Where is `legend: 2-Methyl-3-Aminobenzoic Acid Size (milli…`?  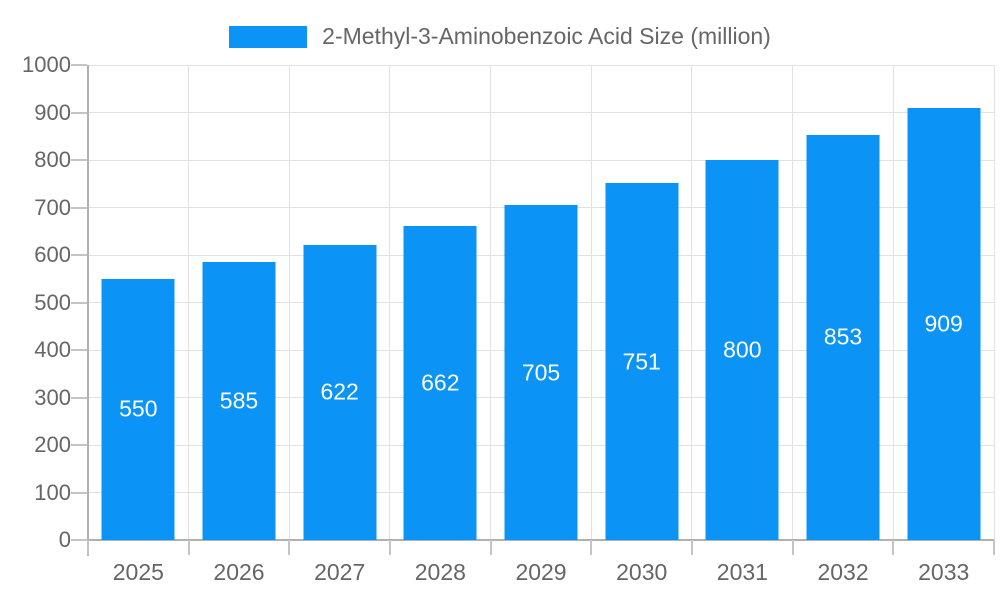 legend: 2-Methyl-3-Aminobenzoic Acid Size (milli… is located at coordinates (500, 36).